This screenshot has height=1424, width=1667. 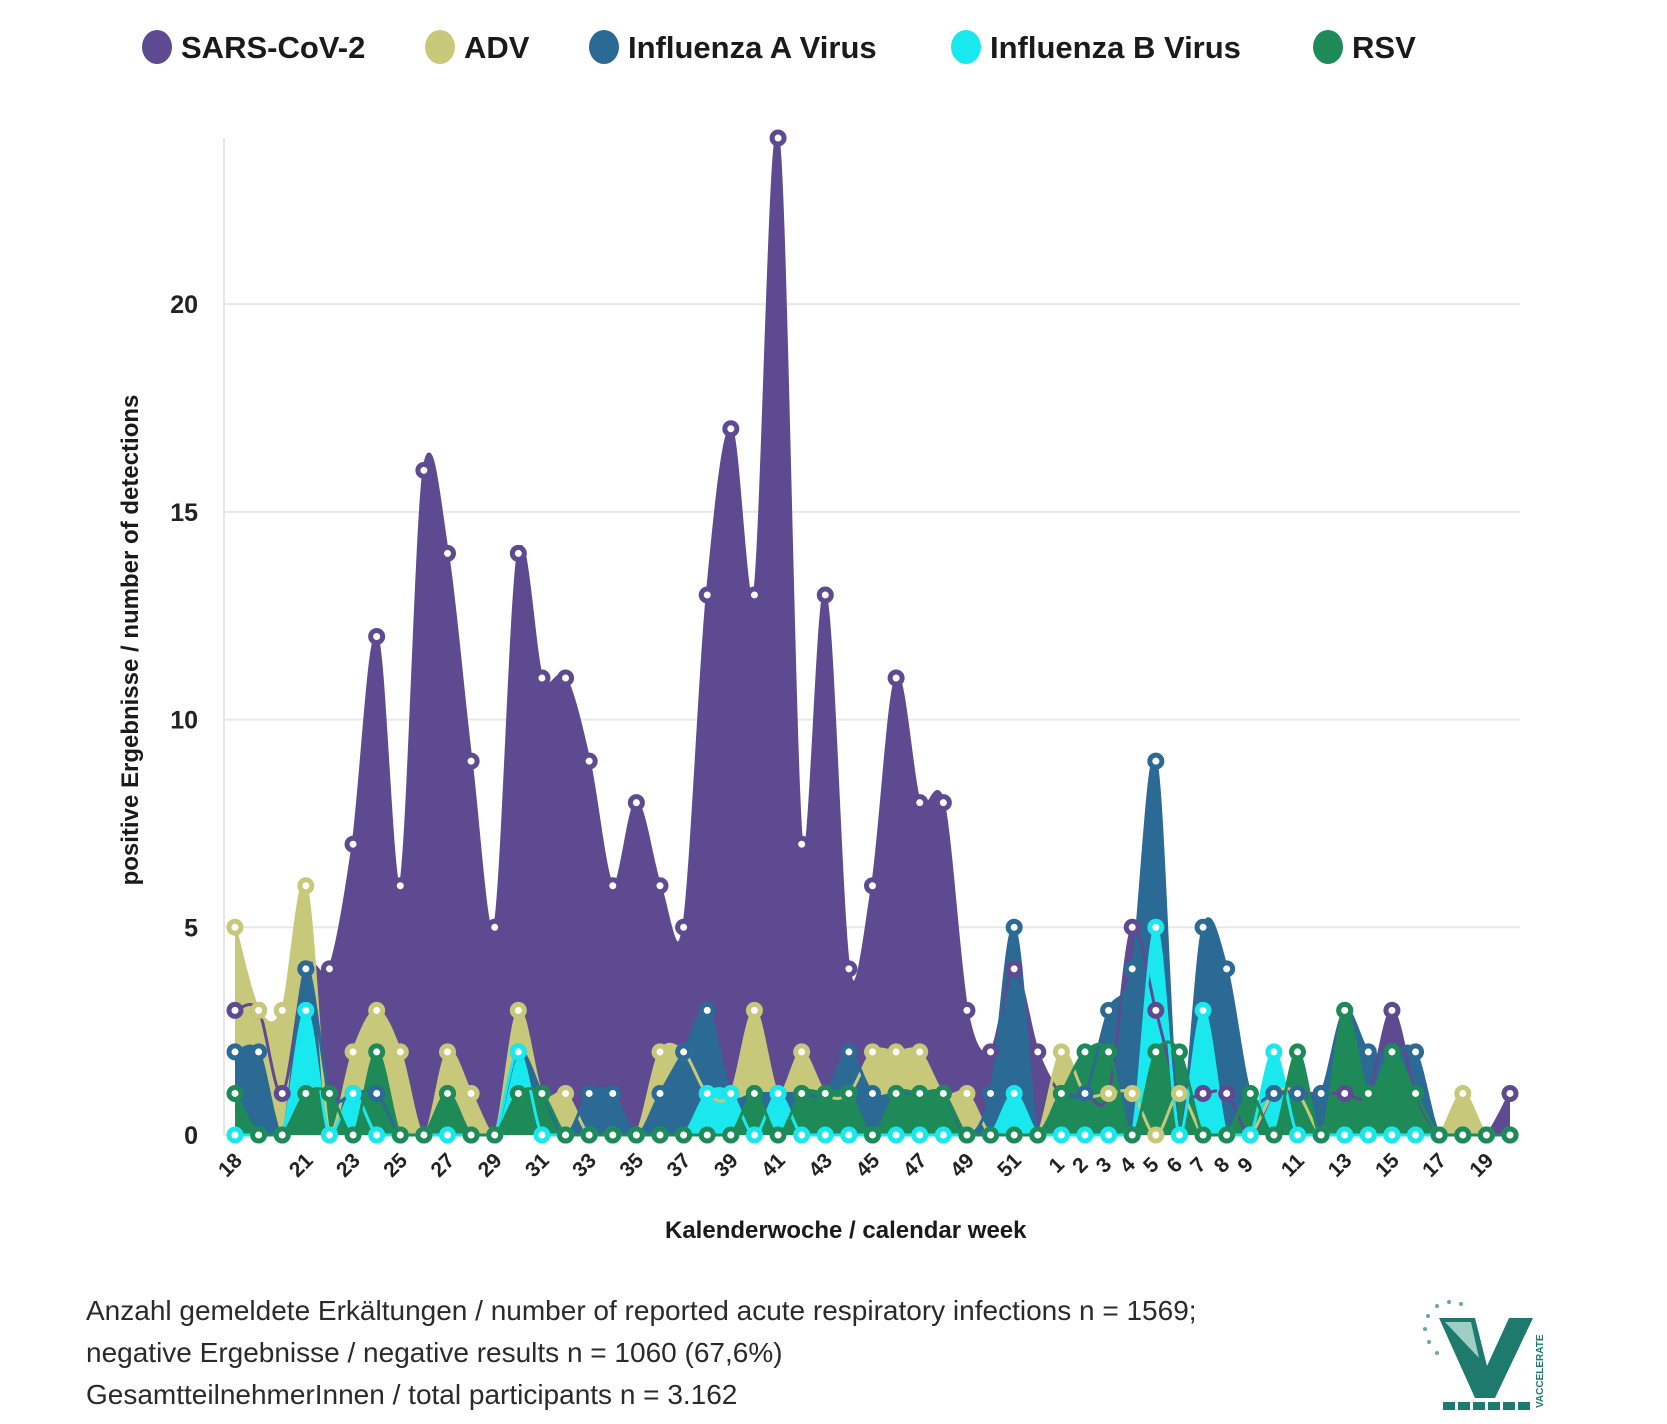 I want to click on y-tick-label: 20, so click(x=184, y=305).